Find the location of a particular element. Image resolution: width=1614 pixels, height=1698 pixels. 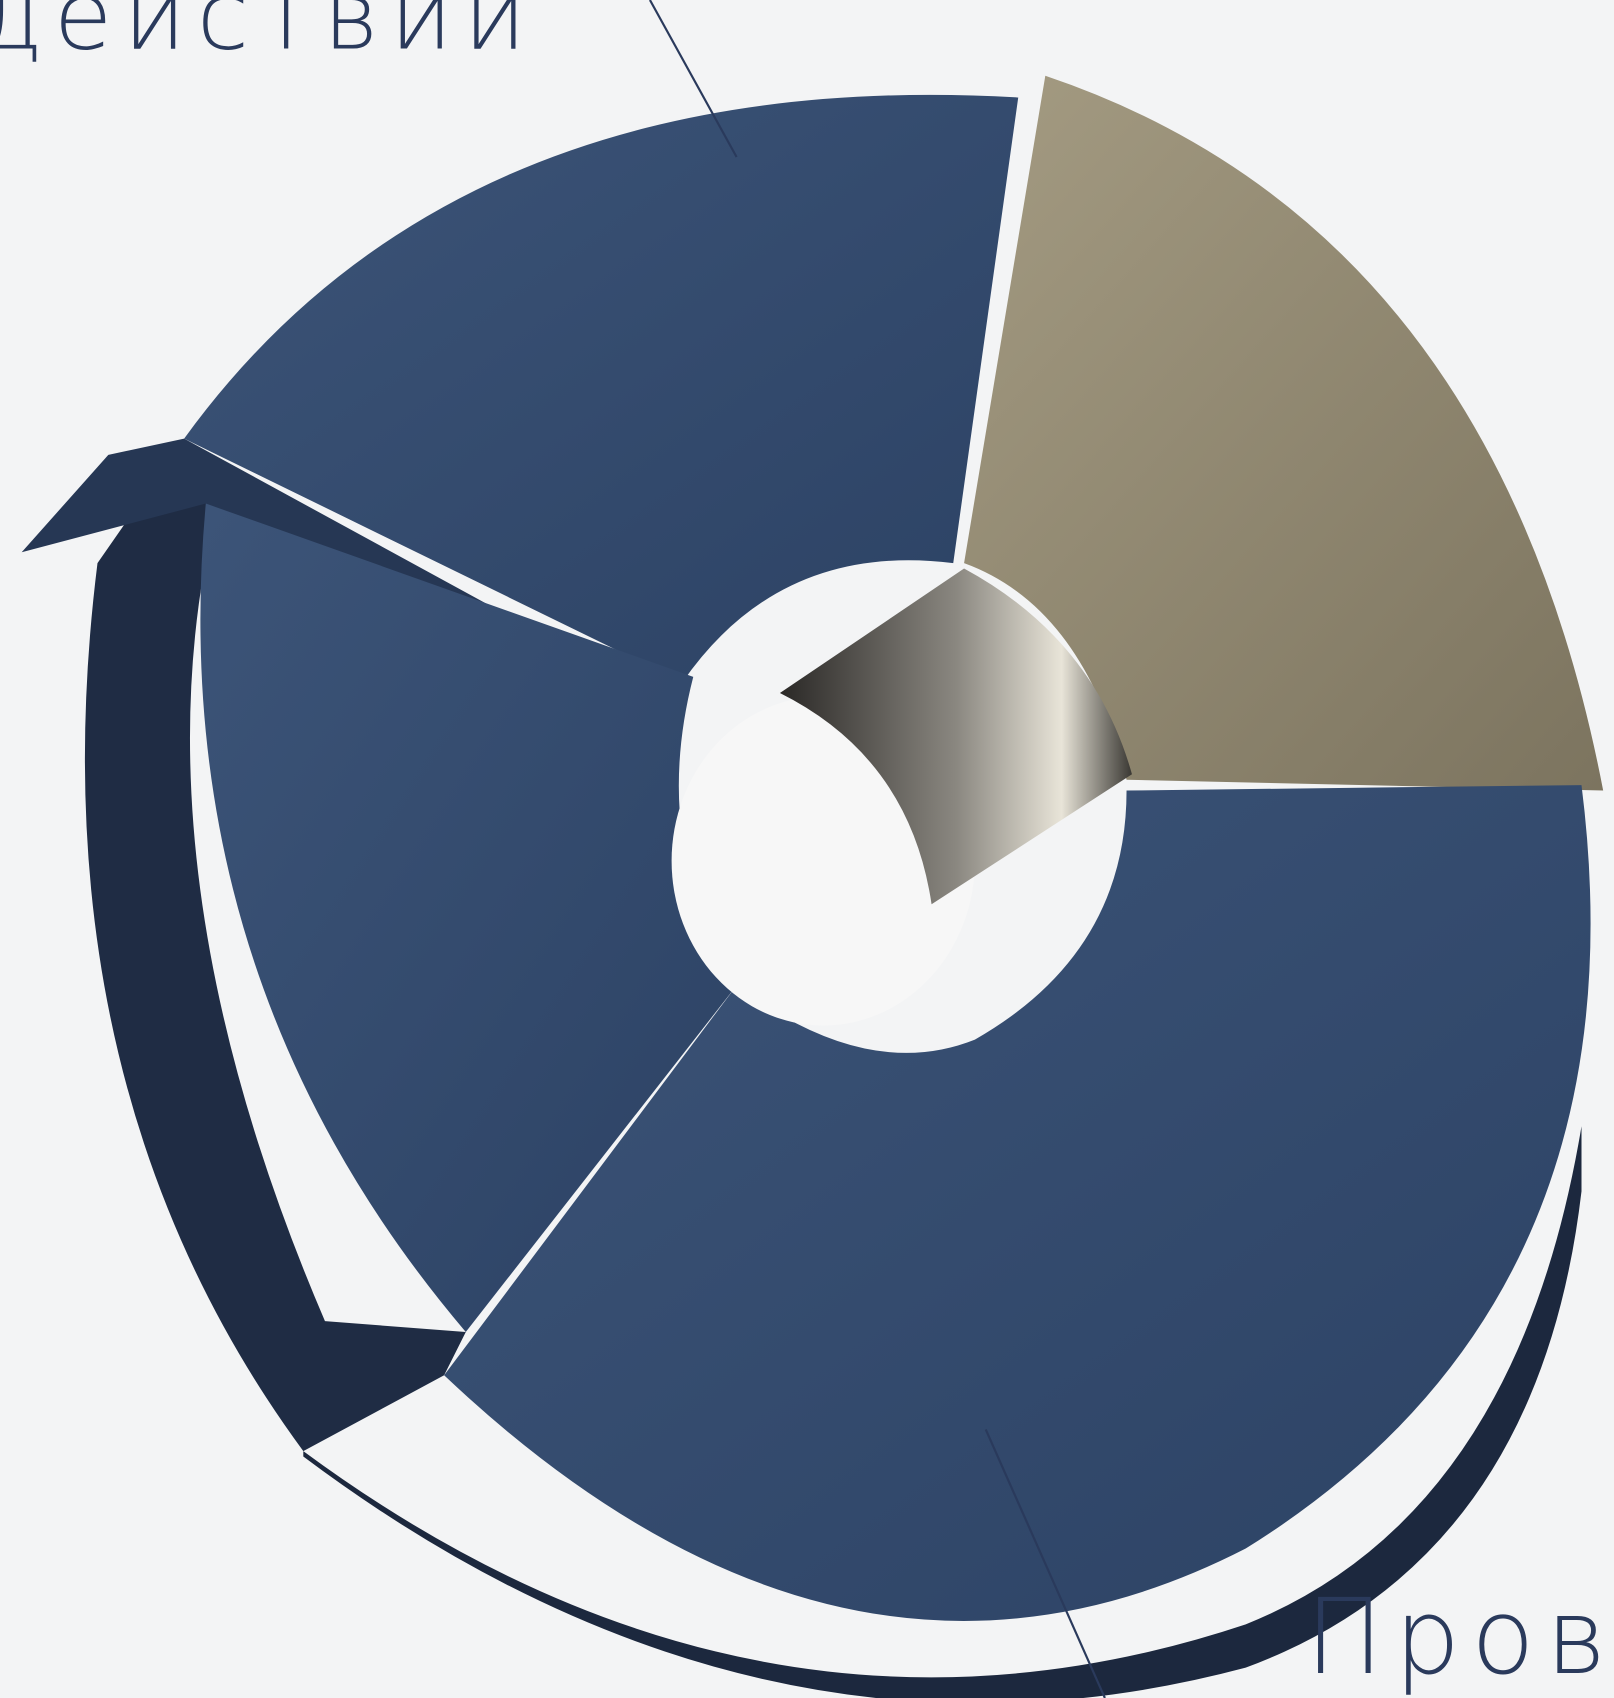

metal-core is located at coordinates (955, 736).